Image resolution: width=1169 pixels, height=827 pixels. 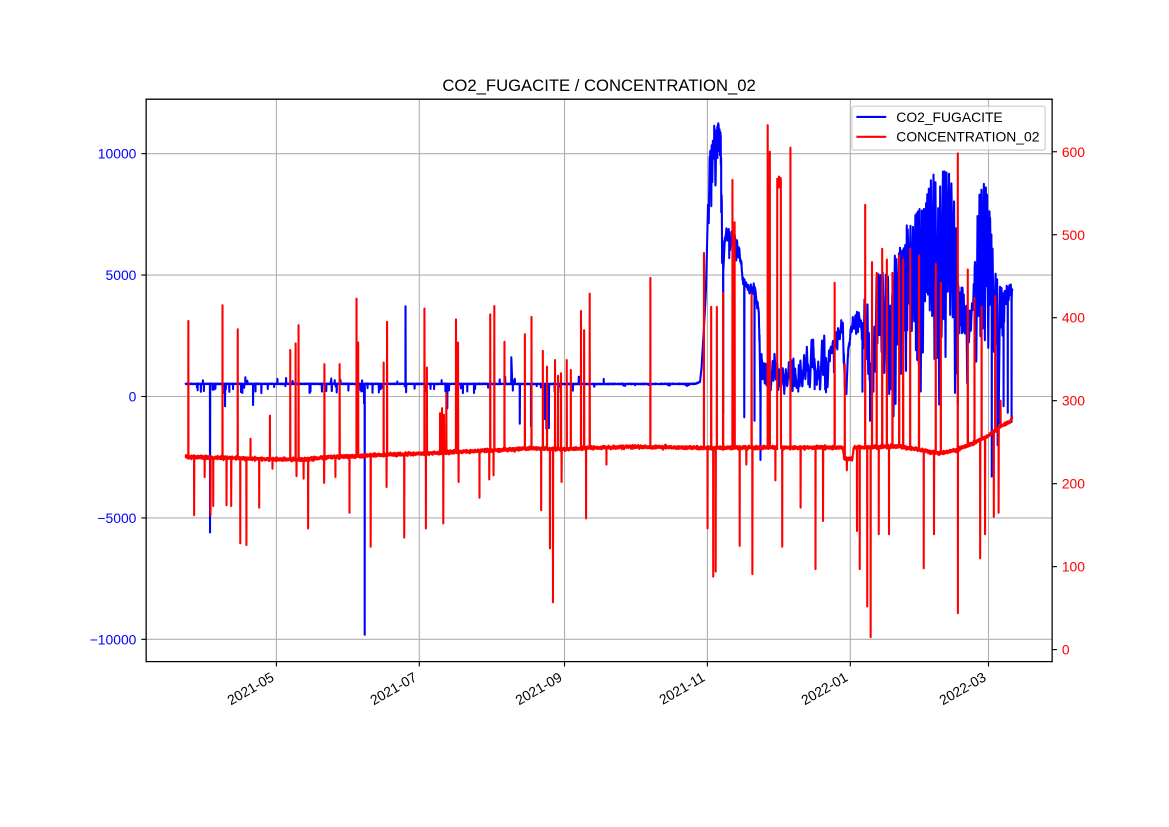 What do you see at coordinates (113, 639) in the screenshot?
I see `svg-text: −10000` at bounding box center [113, 639].